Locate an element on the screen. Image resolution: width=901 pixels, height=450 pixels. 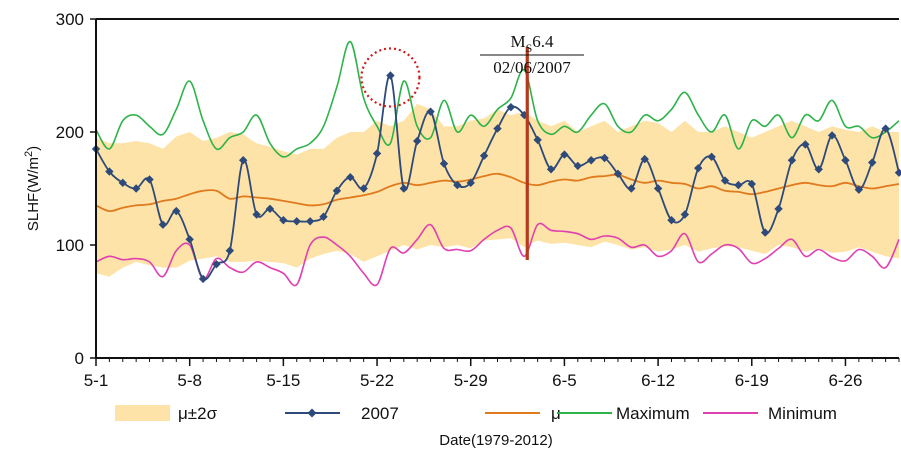
x-tick-label: 5-1 is located at coordinates (96, 380).